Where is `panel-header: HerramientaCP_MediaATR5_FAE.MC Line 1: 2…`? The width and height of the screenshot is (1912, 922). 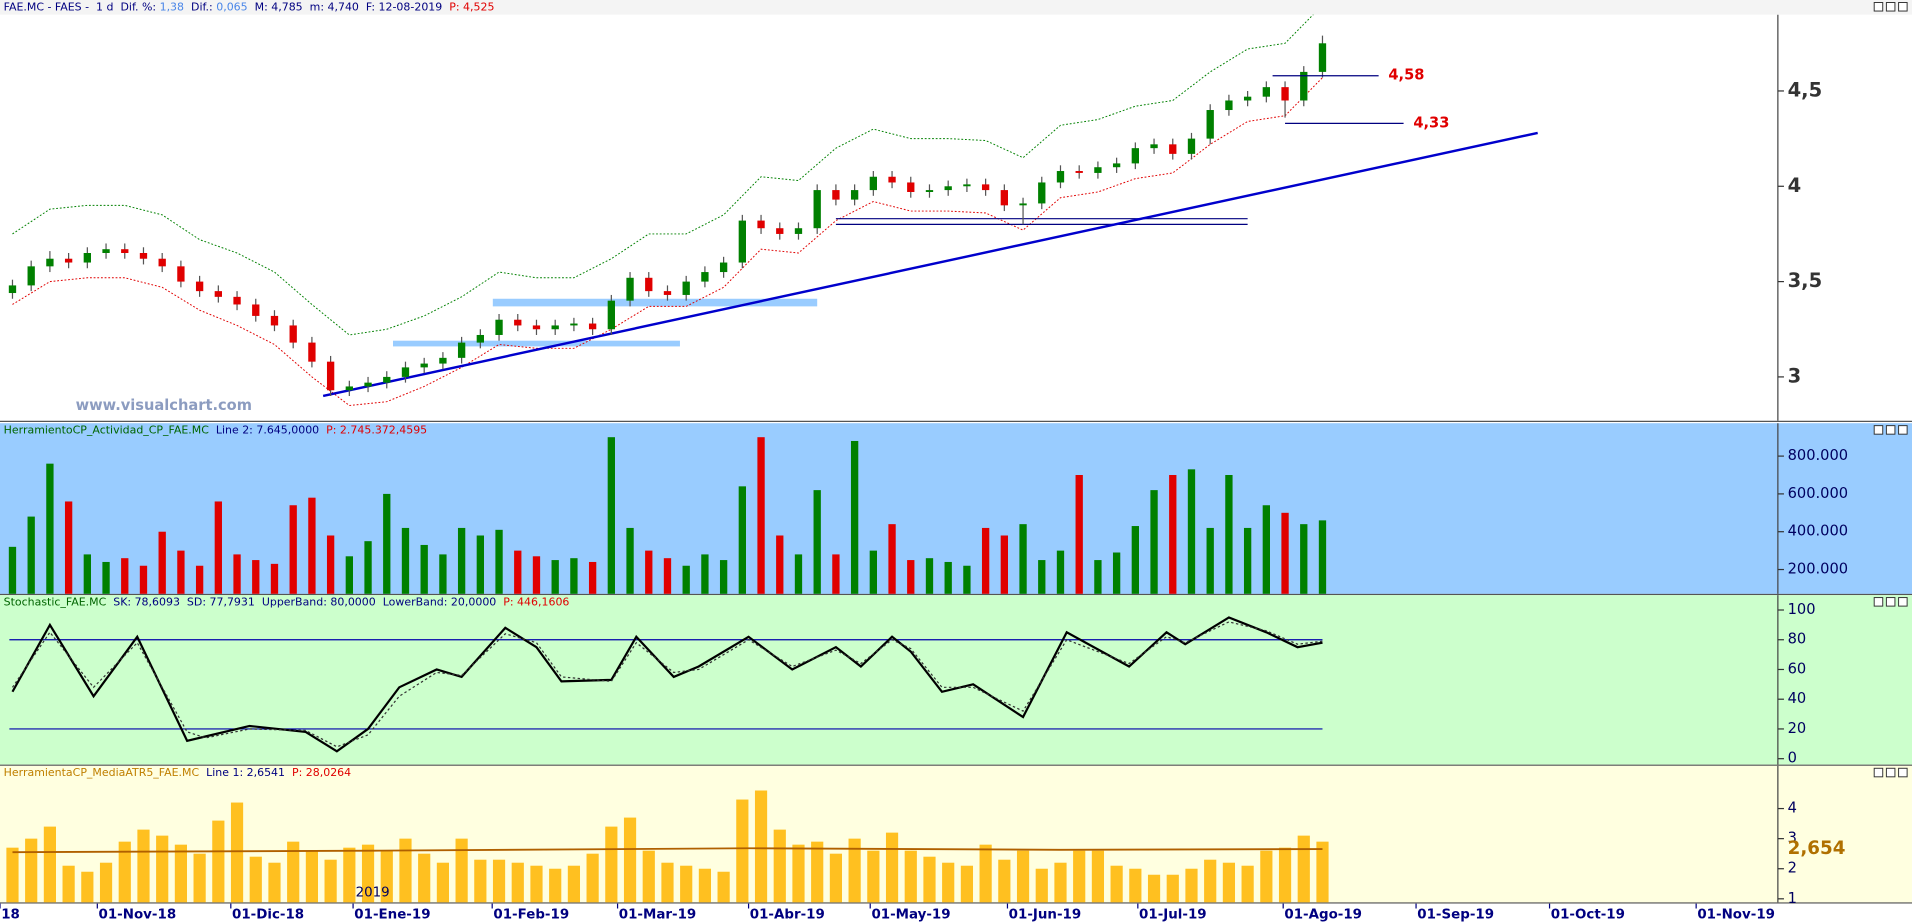
panel-header: HerramientaCP_MediaATR5_FAE.MC Line 1: 2… is located at coordinates (178, 772).